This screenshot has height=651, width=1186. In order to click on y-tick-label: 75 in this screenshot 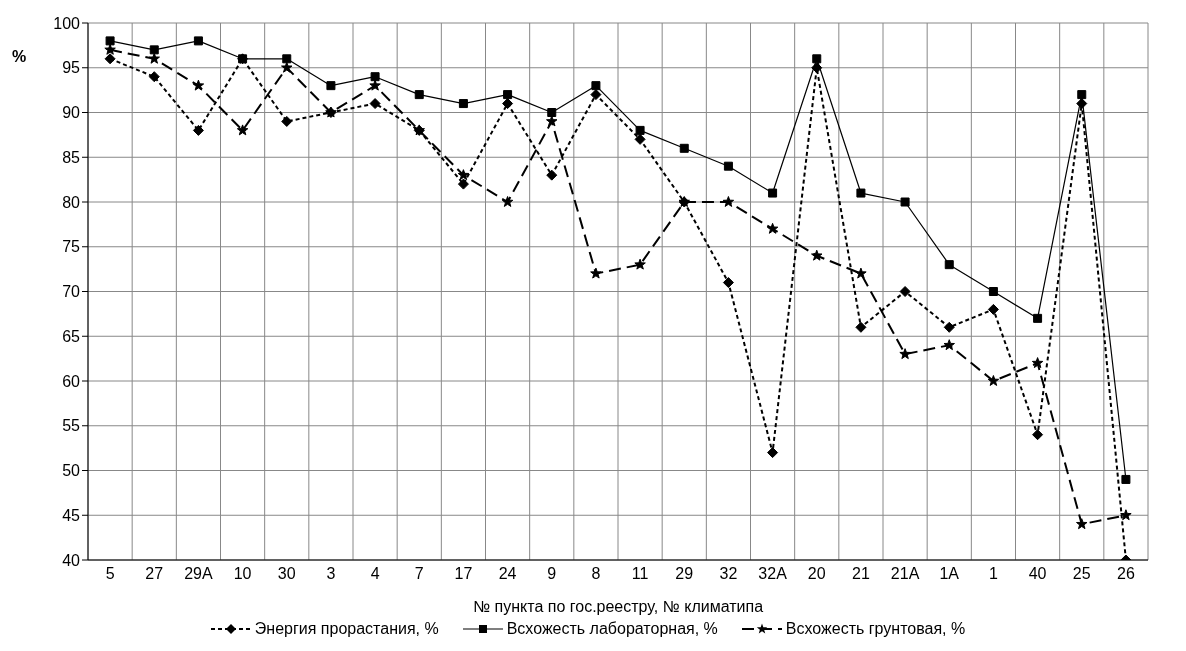, I will do `click(71, 247)`.